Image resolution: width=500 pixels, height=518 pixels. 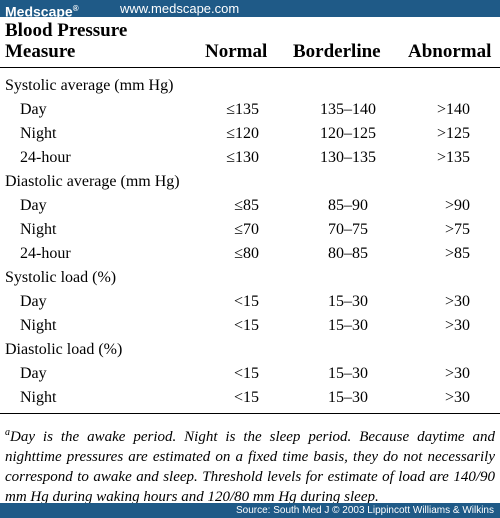 I want to click on borderline-value: 70–75, so click(x=348, y=229).